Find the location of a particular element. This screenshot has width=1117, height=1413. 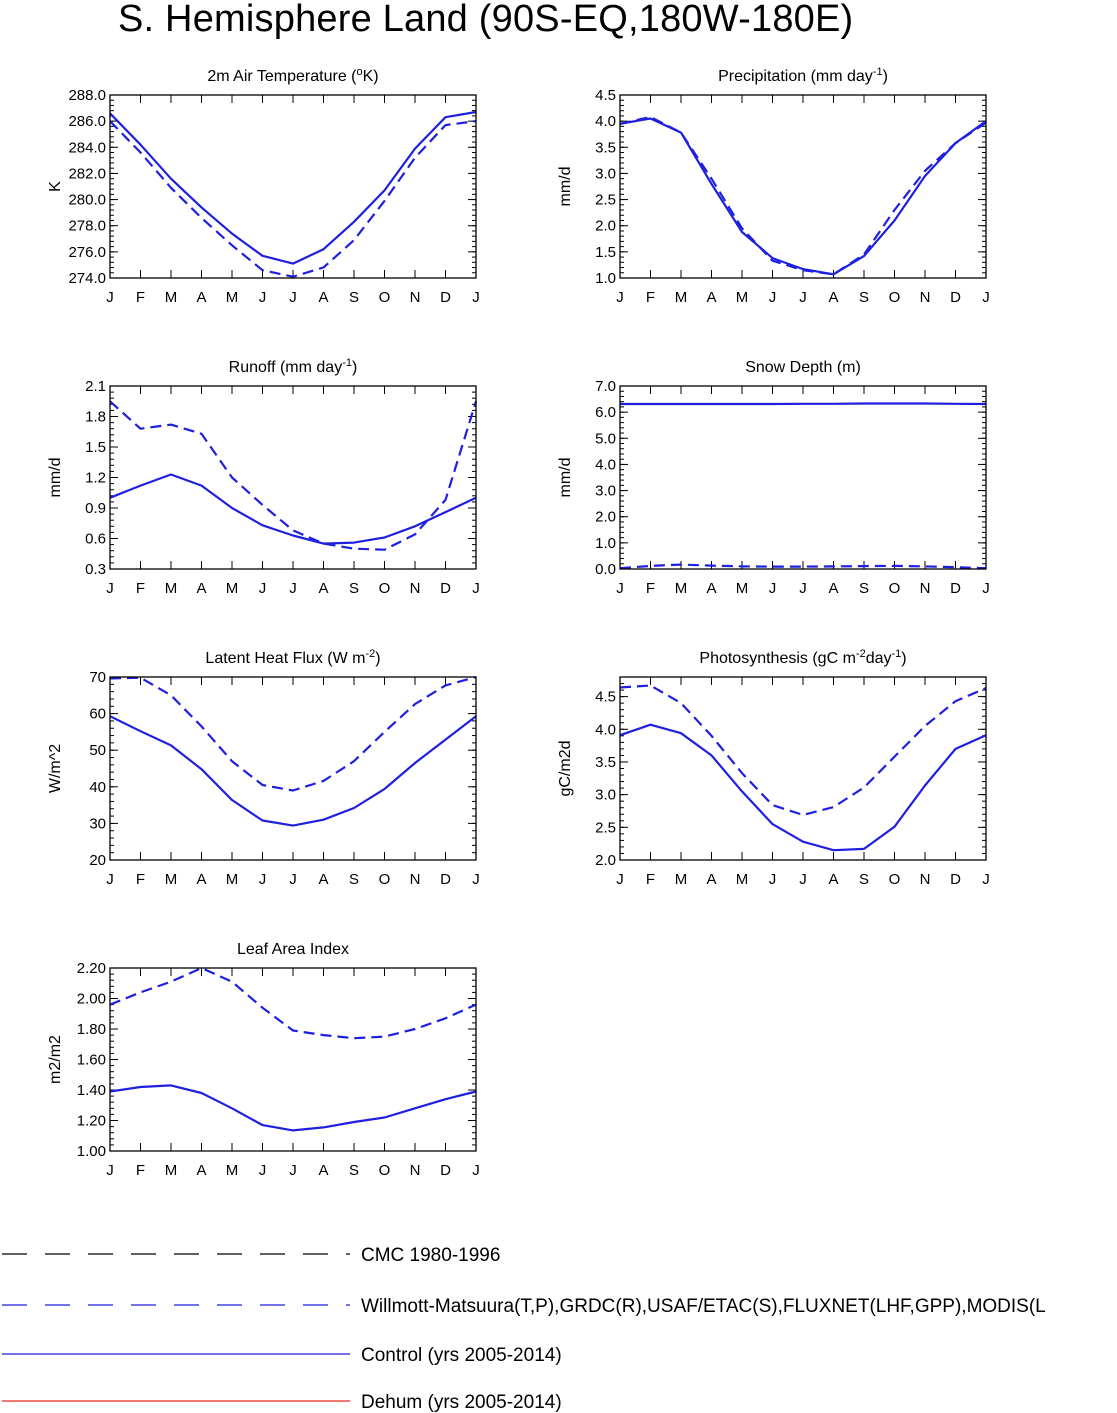

y-tick-label: 6.0 is located at coordinates (605, 412).